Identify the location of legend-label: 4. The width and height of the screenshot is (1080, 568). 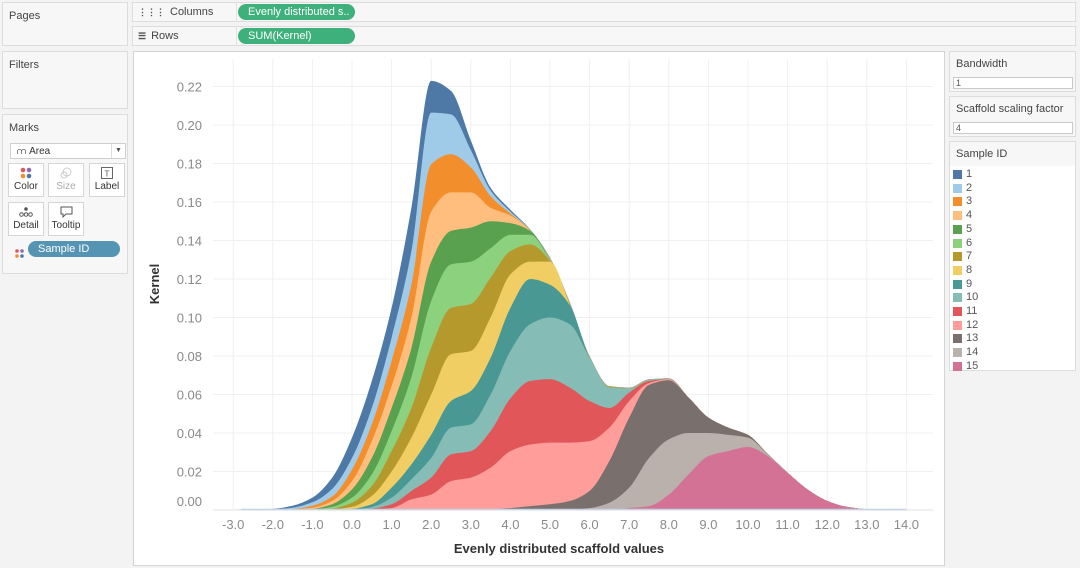
(969, 215).